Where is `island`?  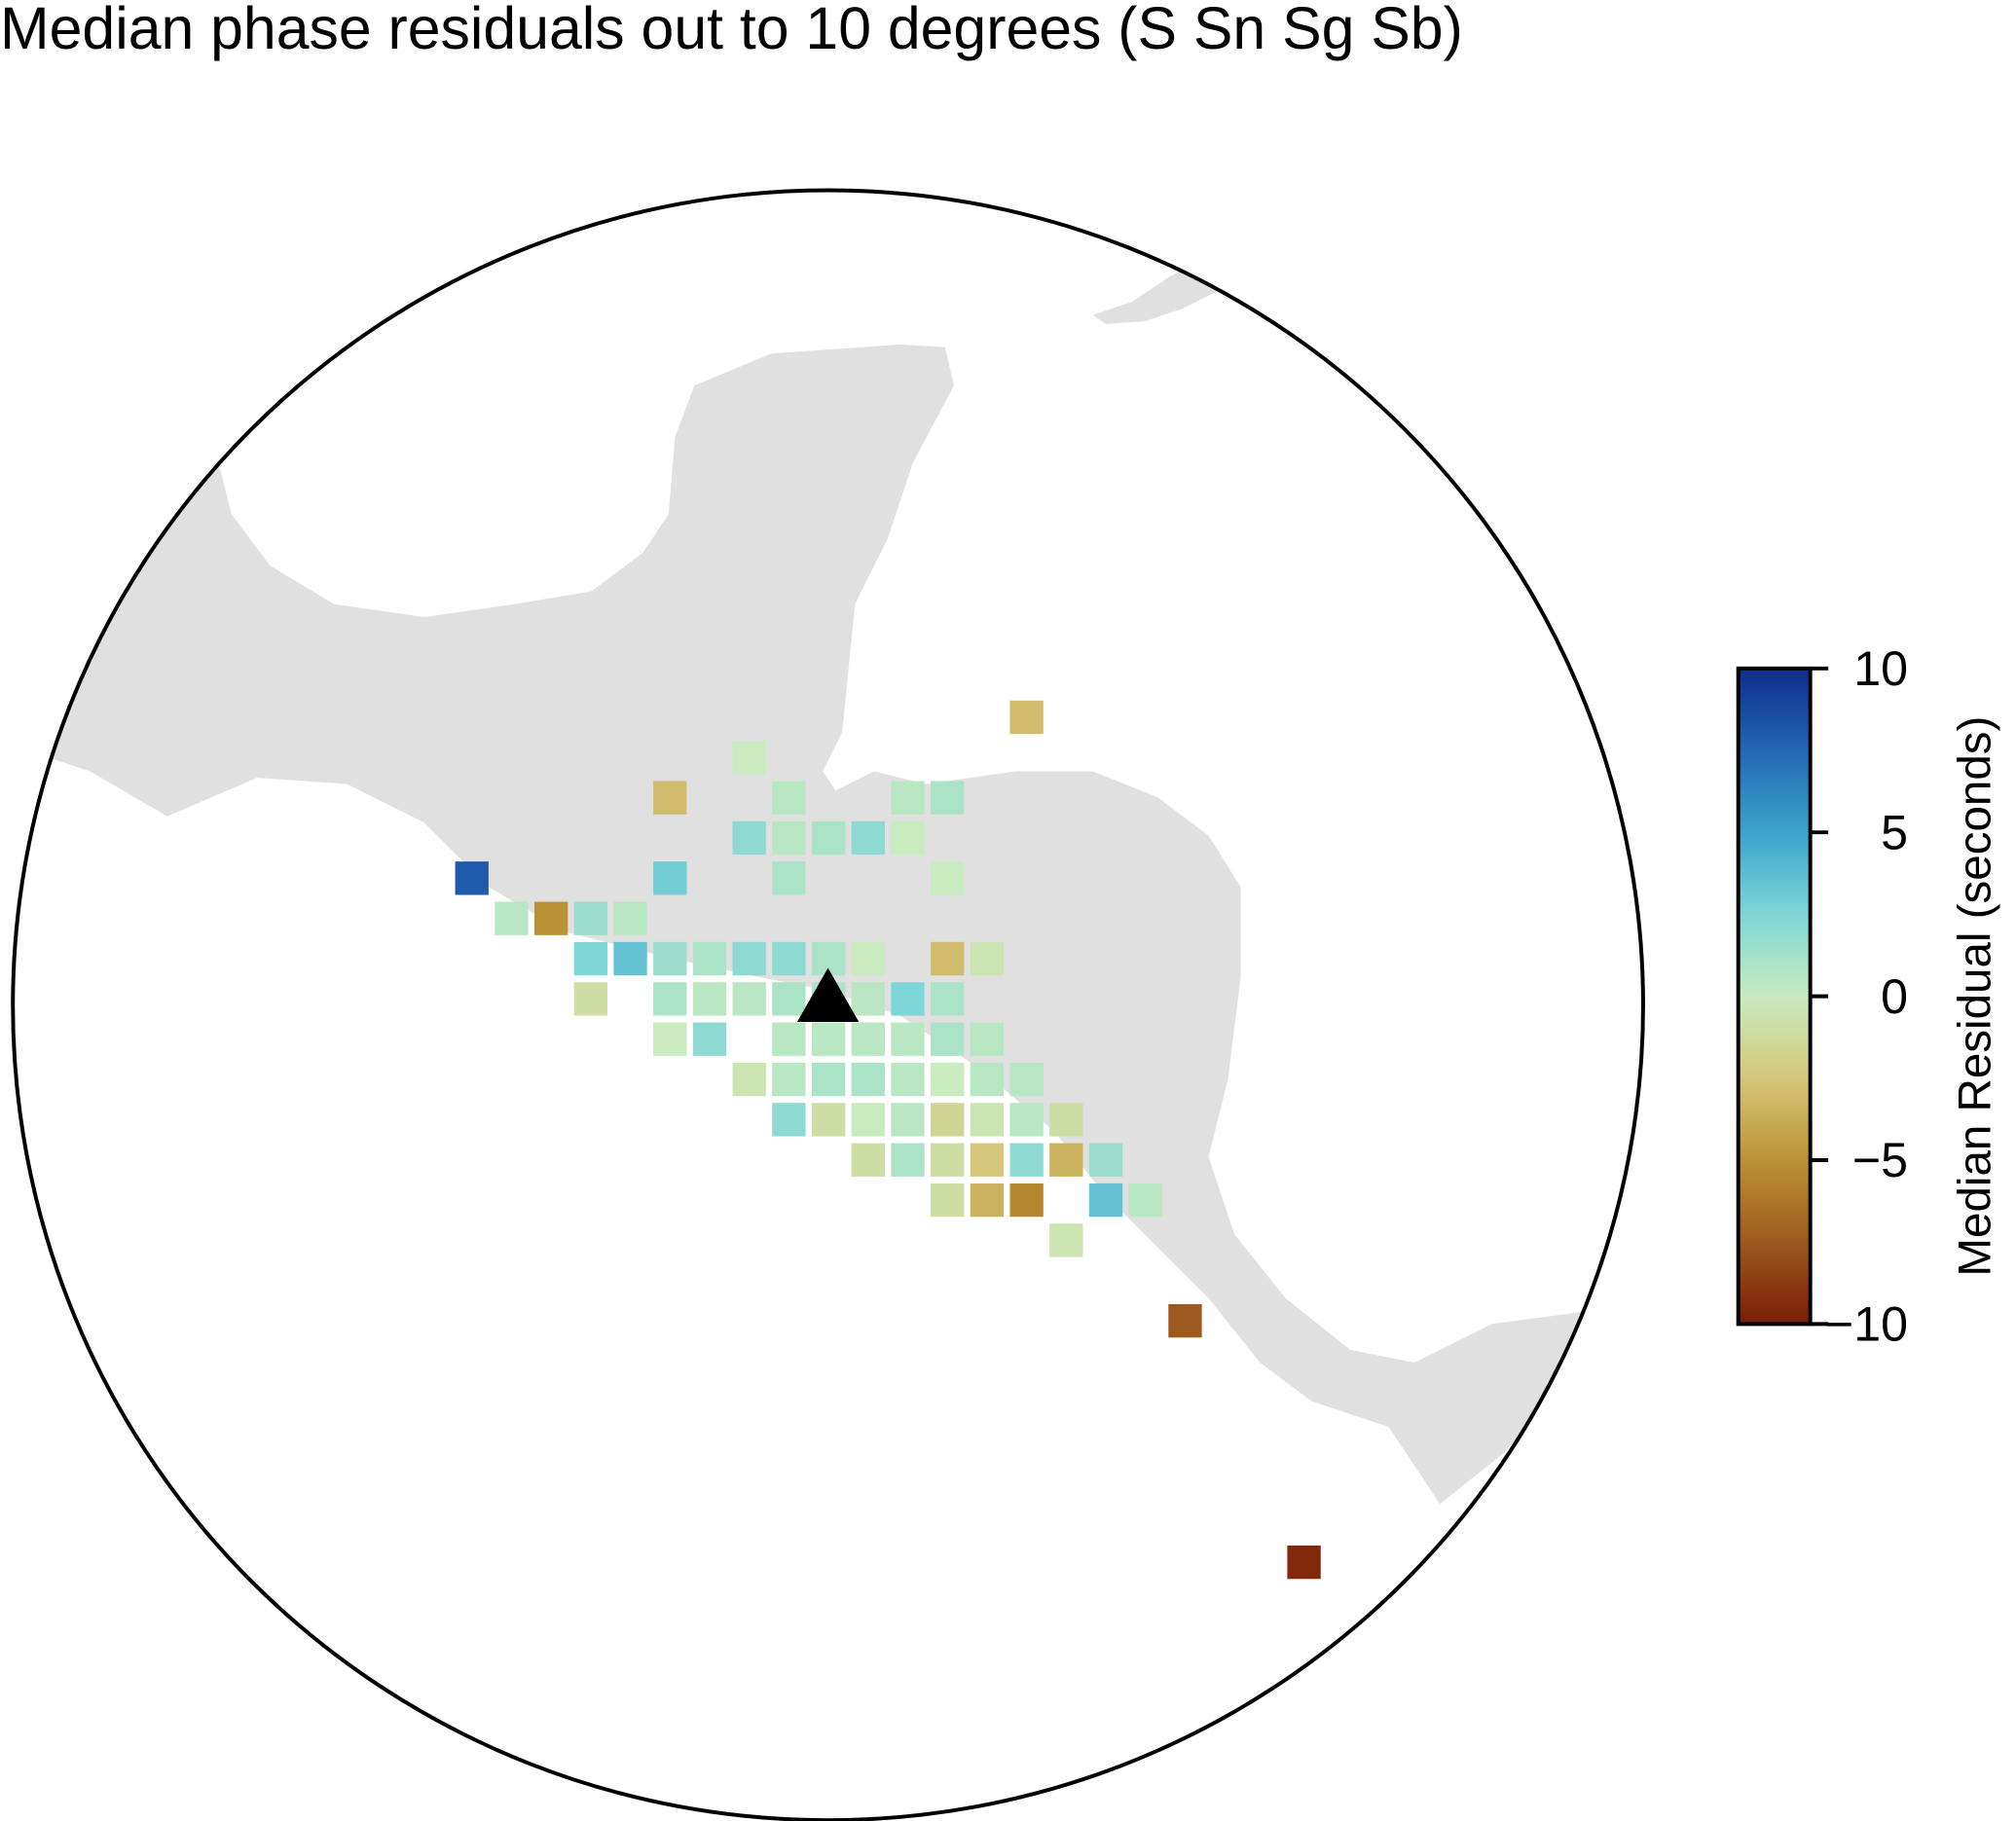 island is located at coordinates (1163, 283).